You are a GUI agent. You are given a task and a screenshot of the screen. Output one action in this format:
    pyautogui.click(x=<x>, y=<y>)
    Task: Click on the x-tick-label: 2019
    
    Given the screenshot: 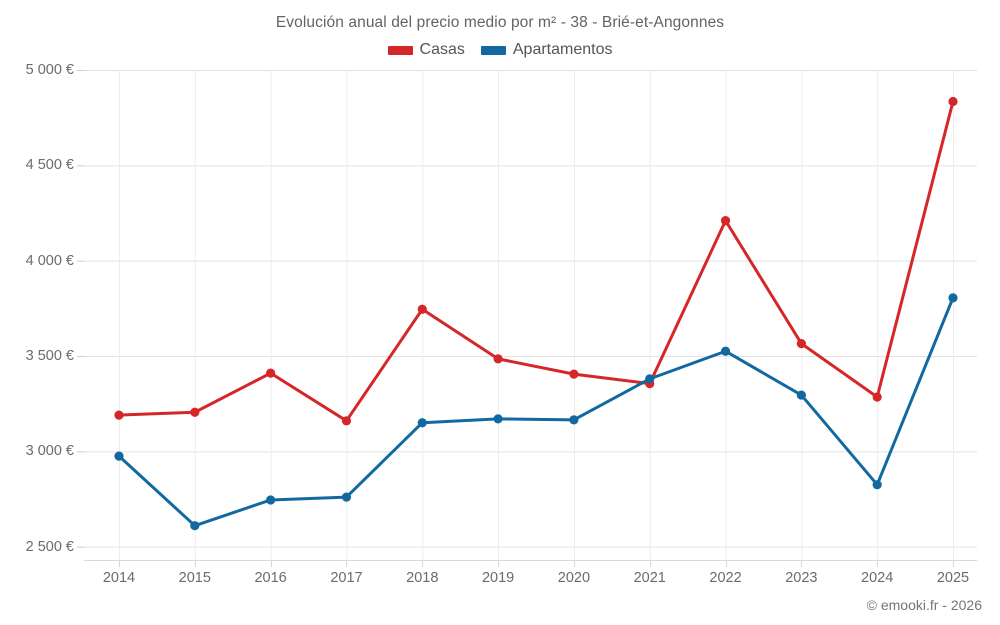 What is the action you would take?
    pyautogui.click(x=498, y=578)
    